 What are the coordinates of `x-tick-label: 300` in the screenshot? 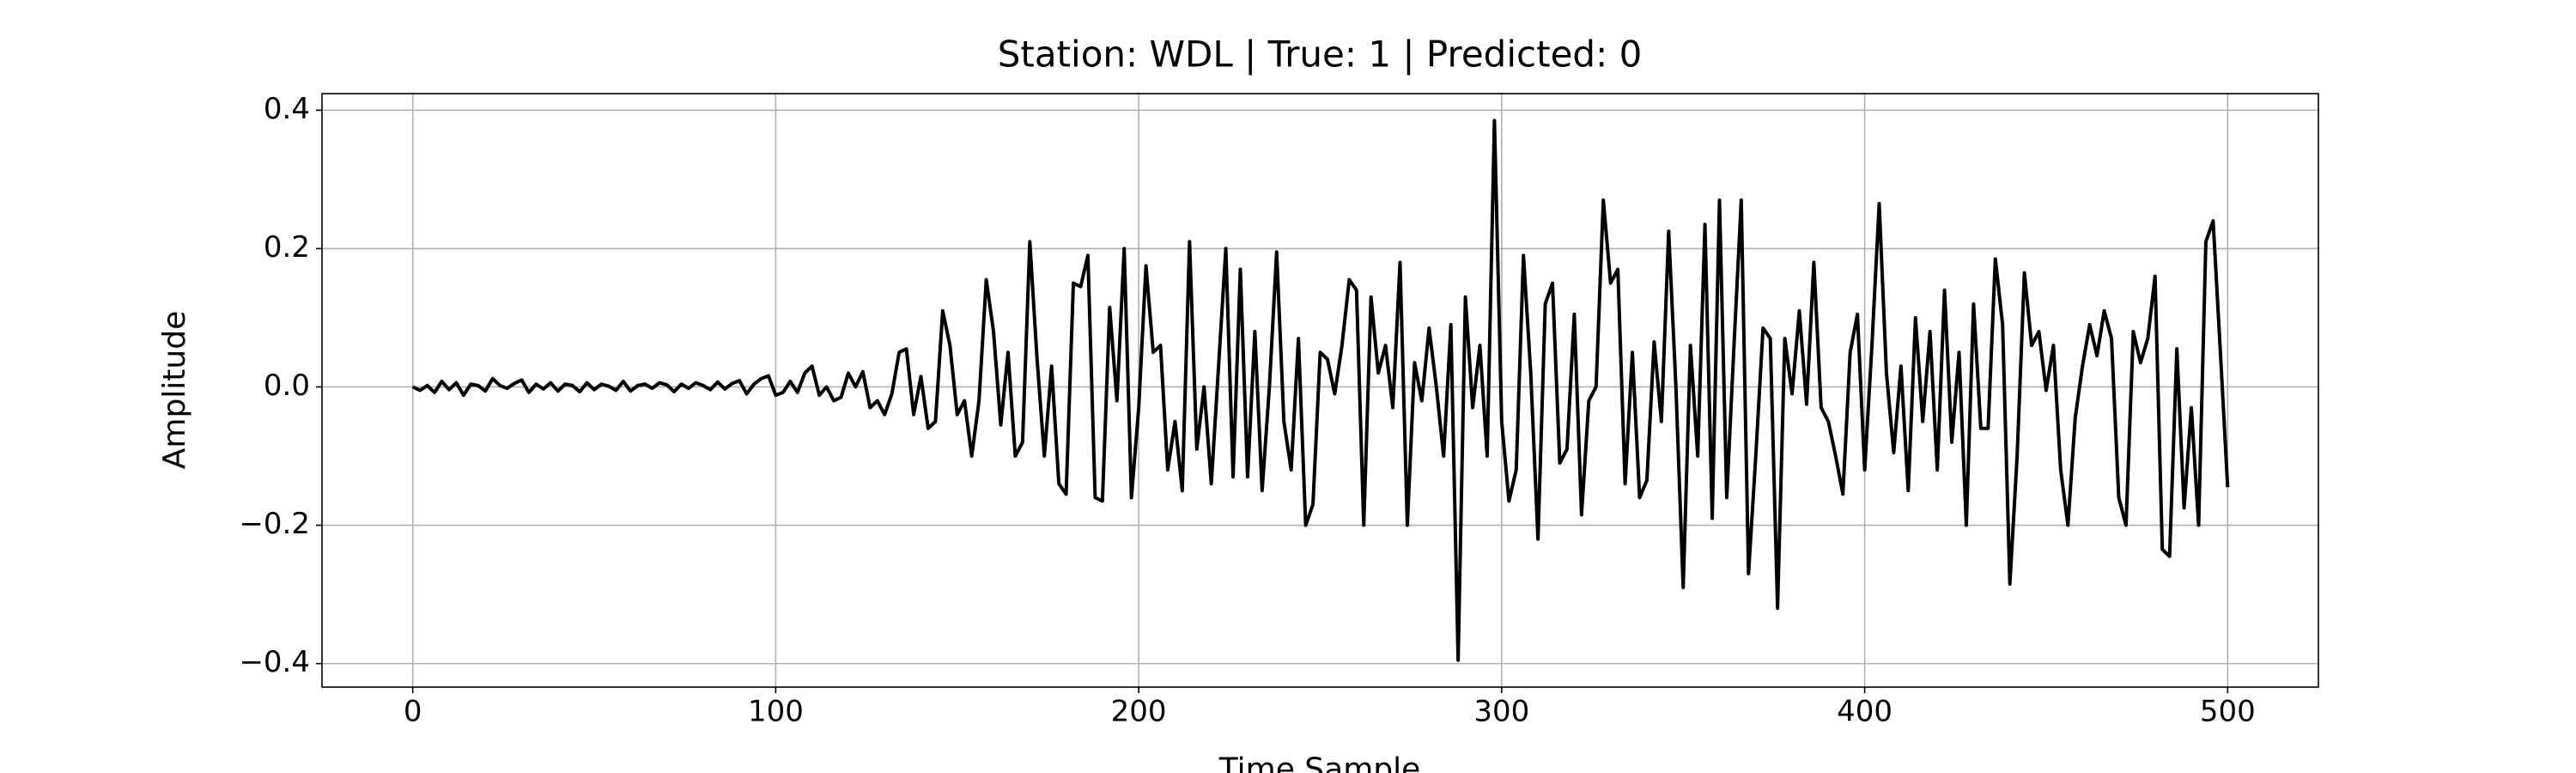 It's located at (1501, 712).